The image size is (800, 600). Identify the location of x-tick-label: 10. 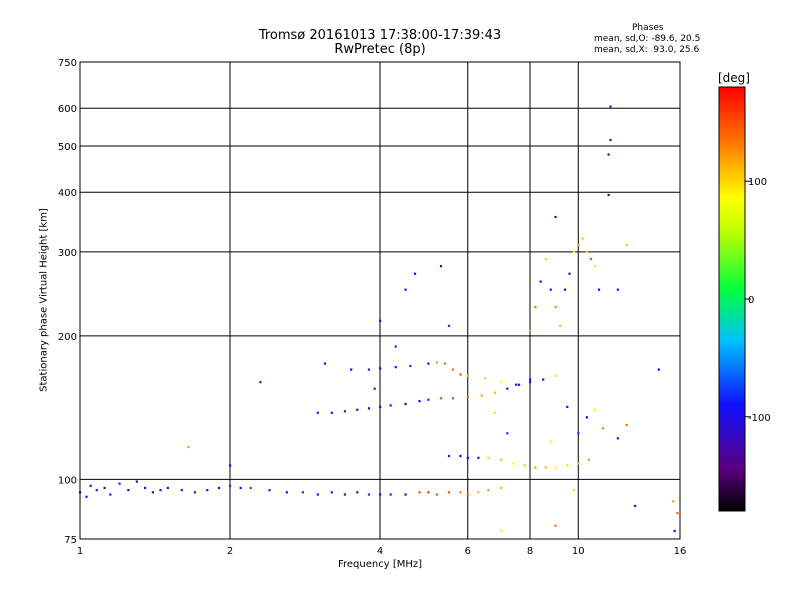
(578, 551).